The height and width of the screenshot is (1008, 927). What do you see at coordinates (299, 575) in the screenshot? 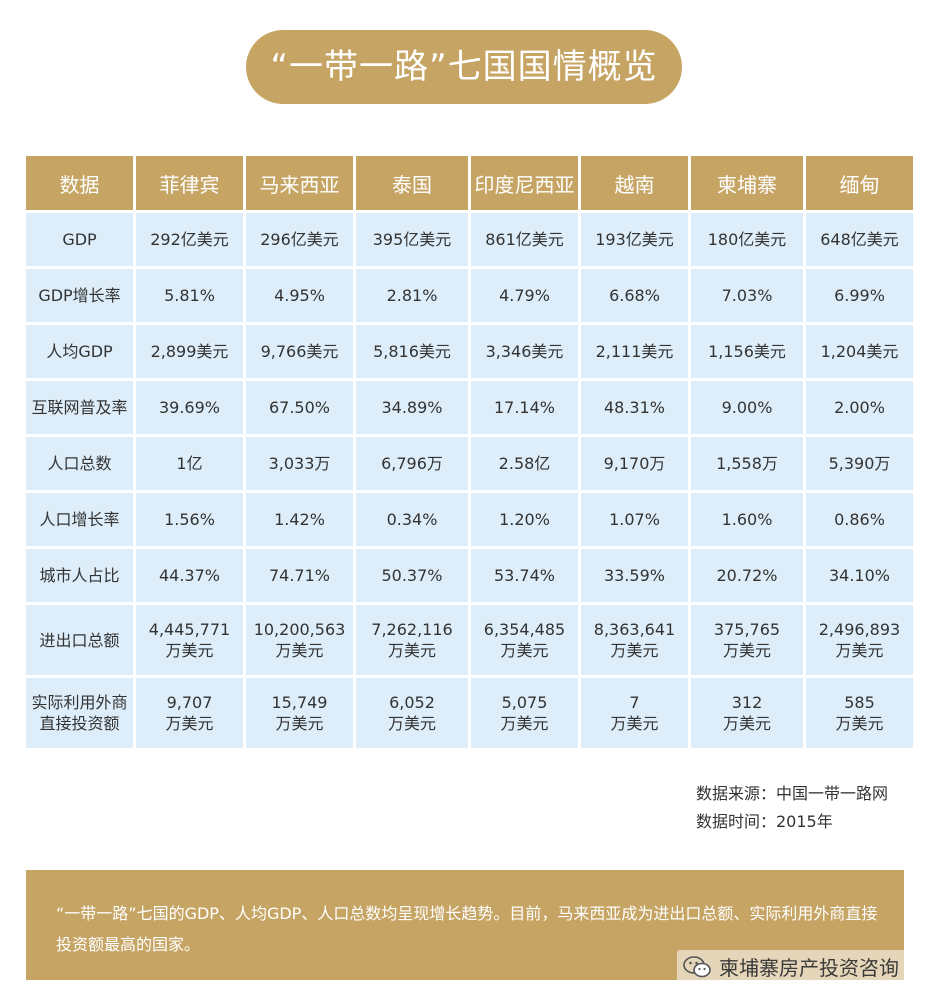
I see `table-cell: 74.71%` at bounding box center [299, 575].